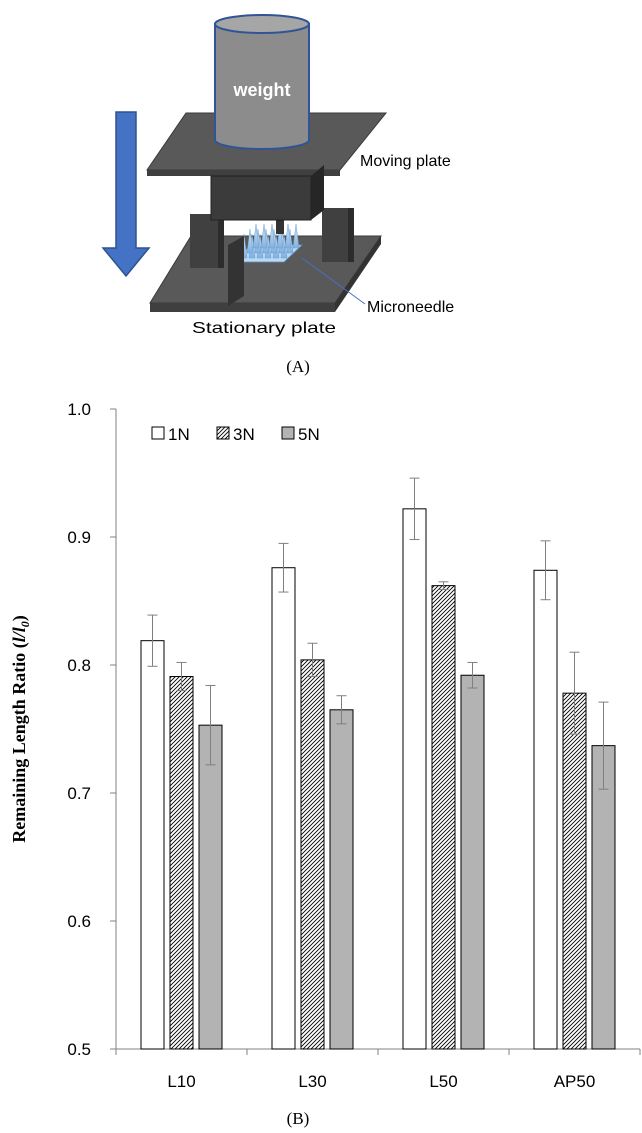 This screenshot has height=1133, width=642. Describe the element at coordinates (288, 433) in the screenshot. I see `legend-swatch-5N` at that location.